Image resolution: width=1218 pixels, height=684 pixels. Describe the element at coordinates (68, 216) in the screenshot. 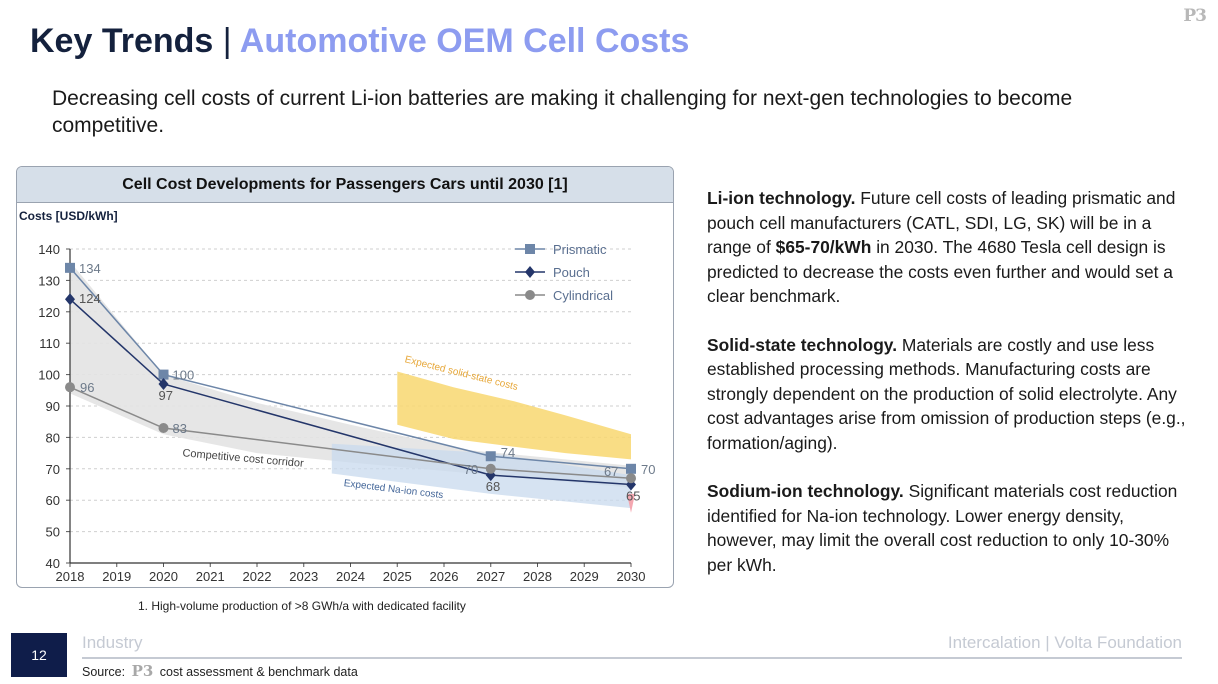

I see `y-axis-label: Costs [USD/kWh]` at that location.